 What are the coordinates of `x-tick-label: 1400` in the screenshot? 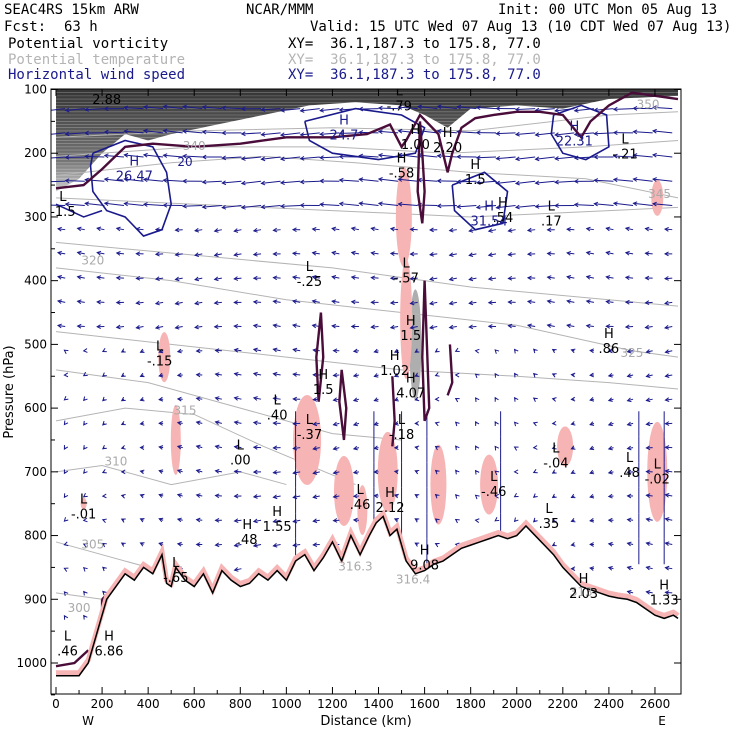 It's located at (378, 704).